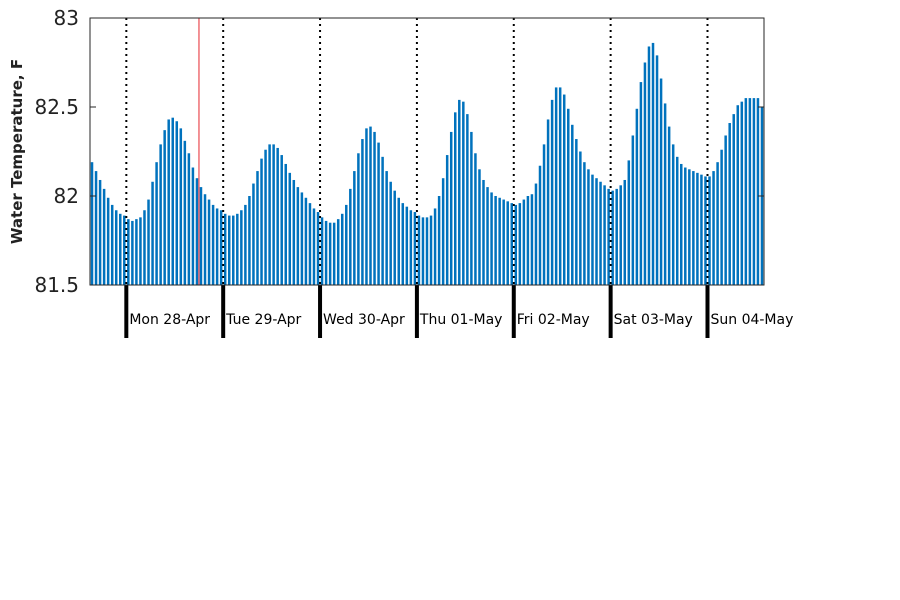  I want to click on y-tick-label: 82, so click(66, 196).